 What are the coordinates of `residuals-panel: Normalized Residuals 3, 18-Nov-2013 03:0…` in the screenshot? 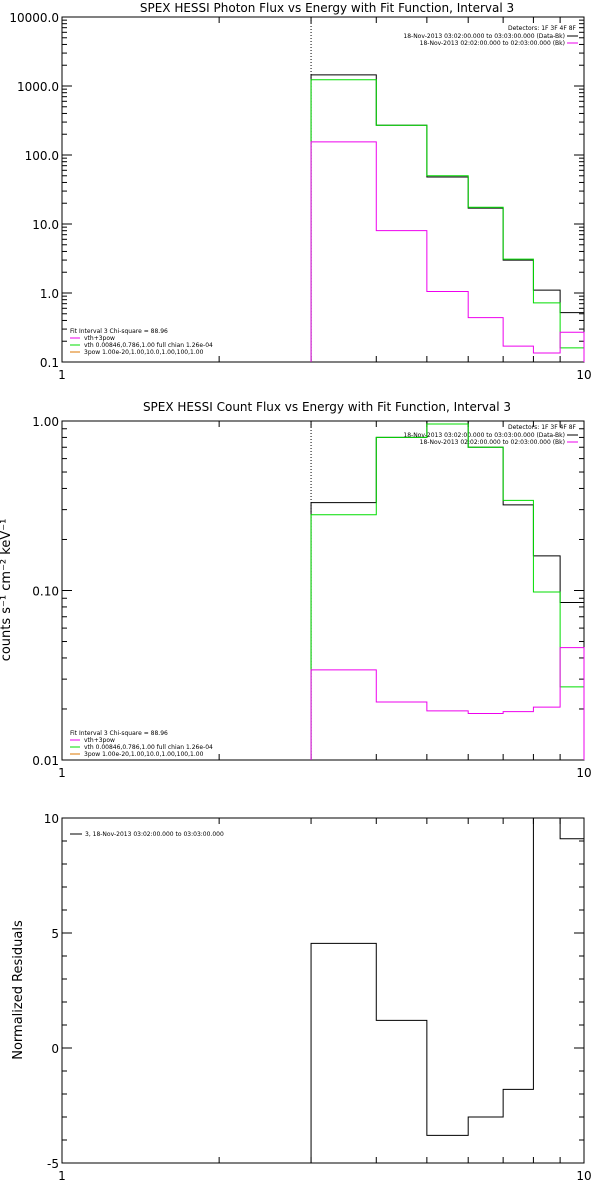 It's located at (117, 945).